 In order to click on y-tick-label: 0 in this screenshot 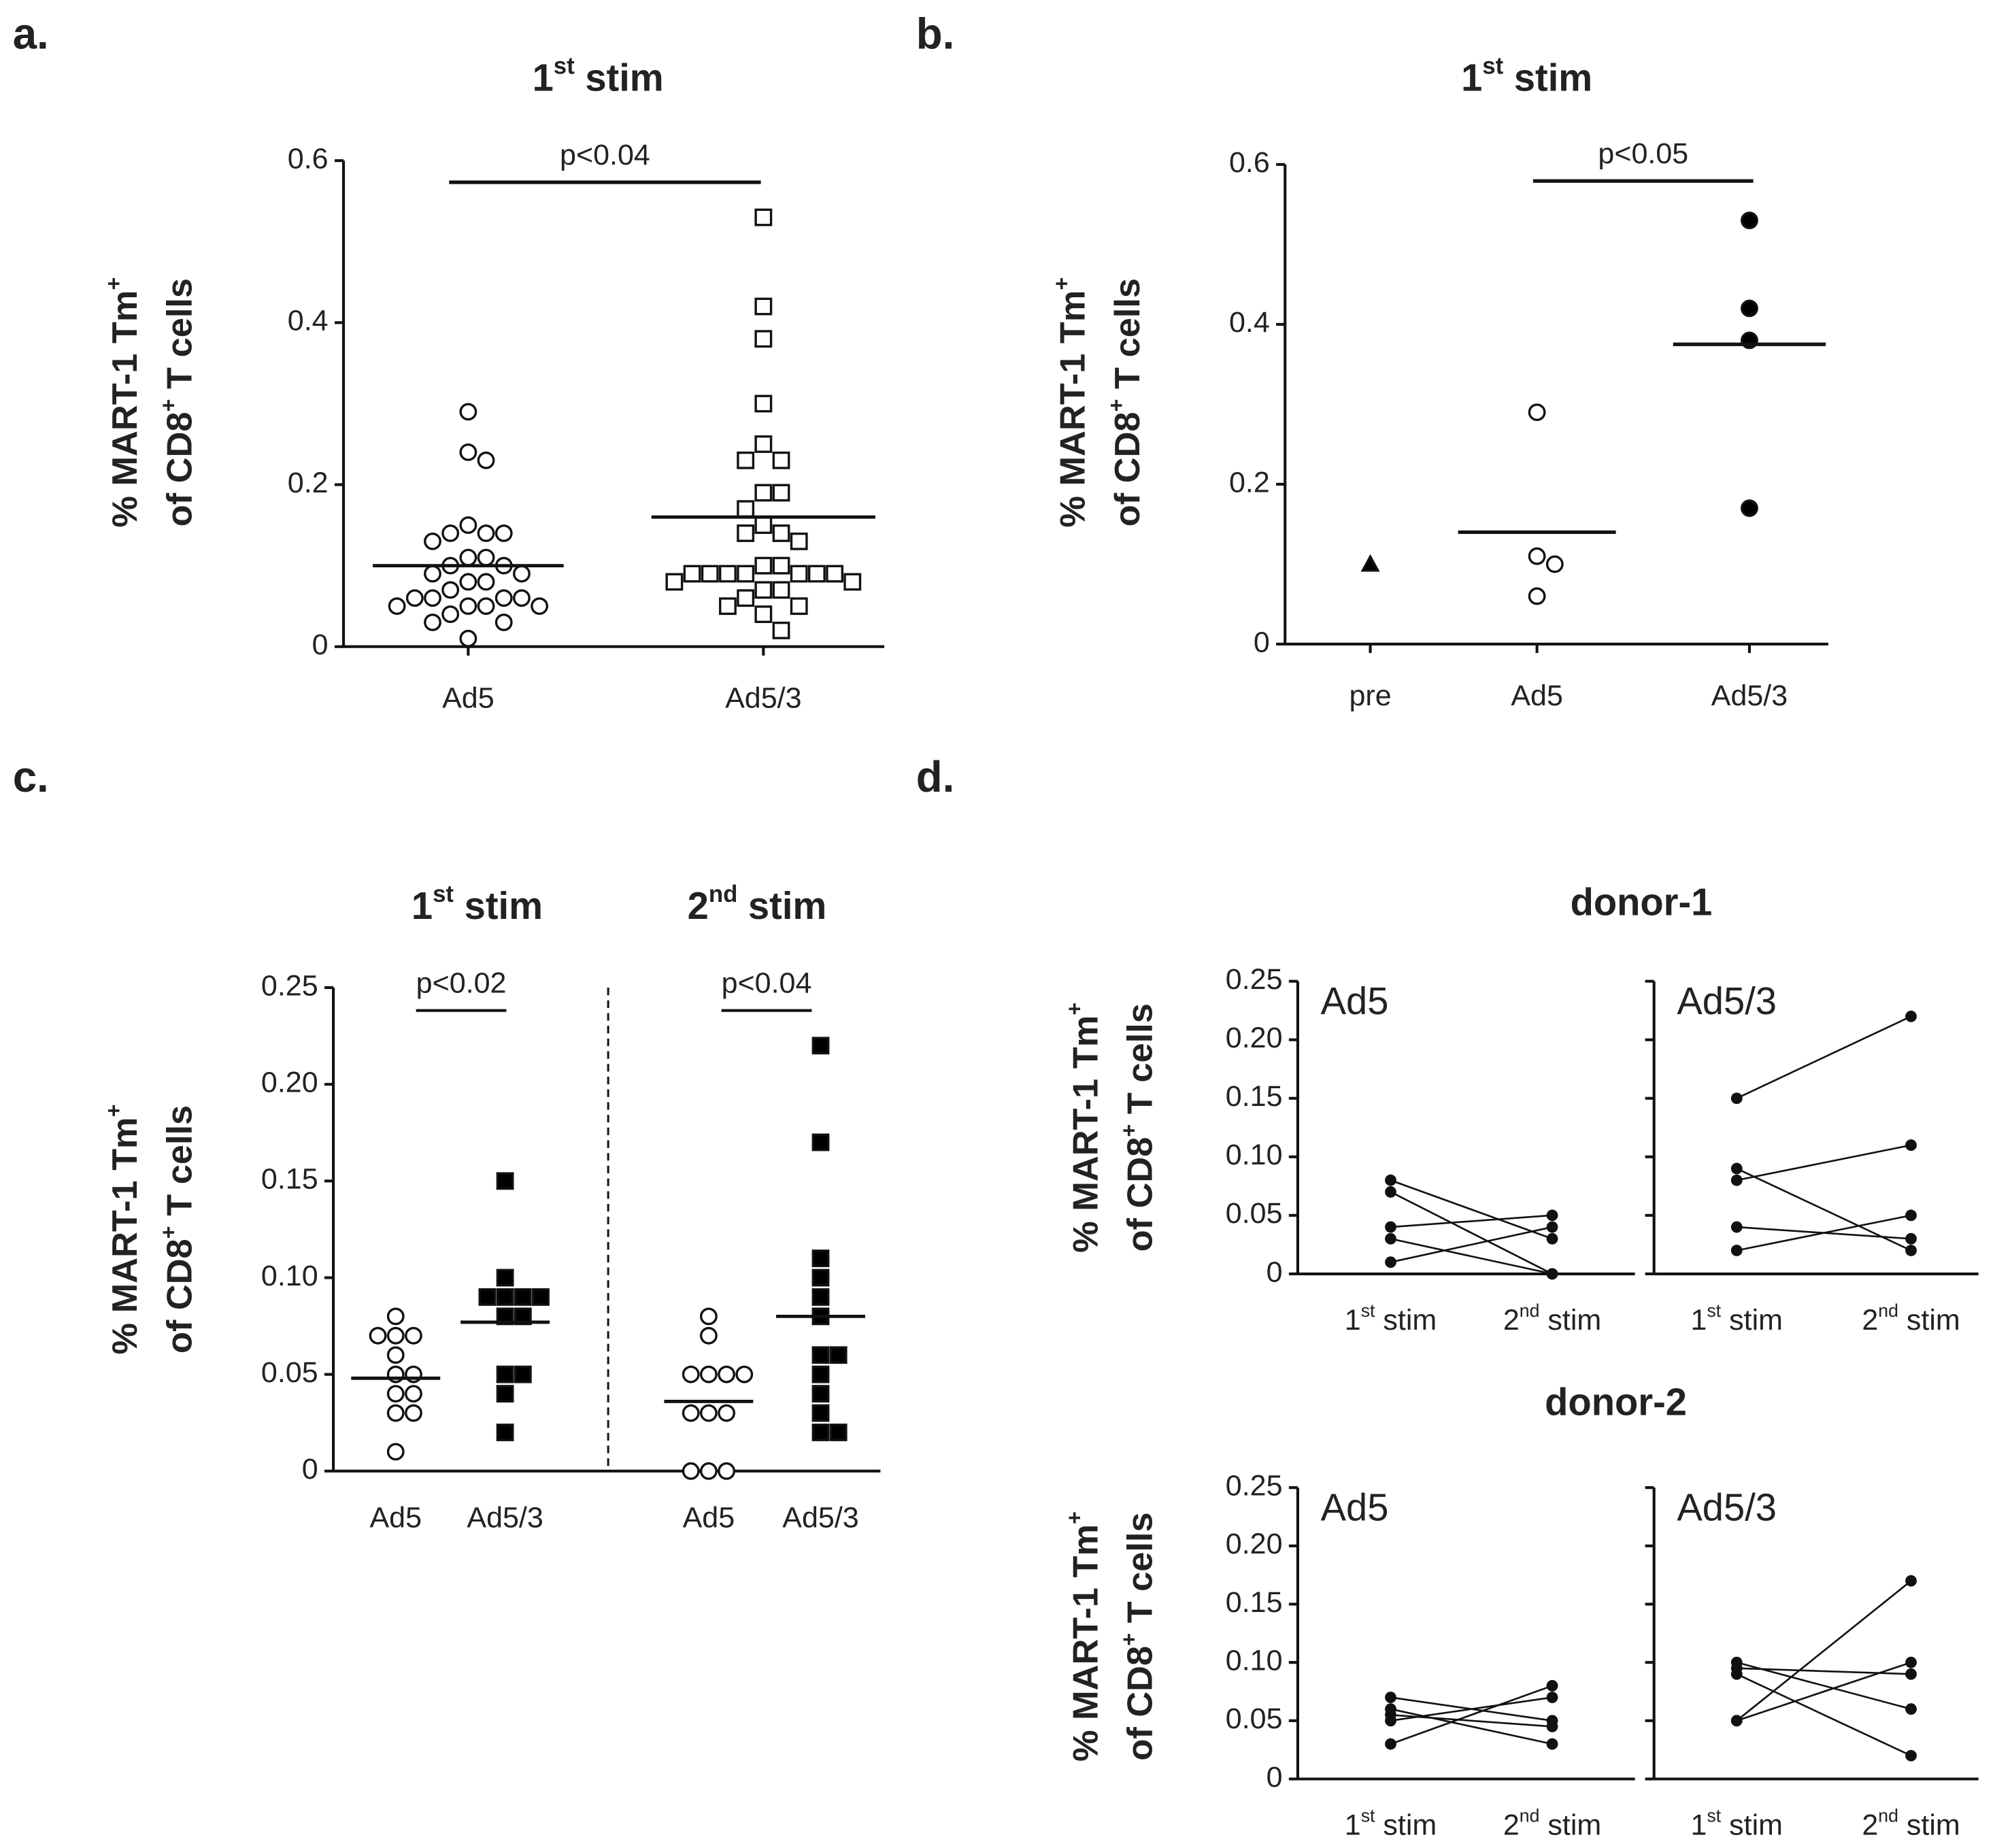, I will do `click(1262, 642)`.